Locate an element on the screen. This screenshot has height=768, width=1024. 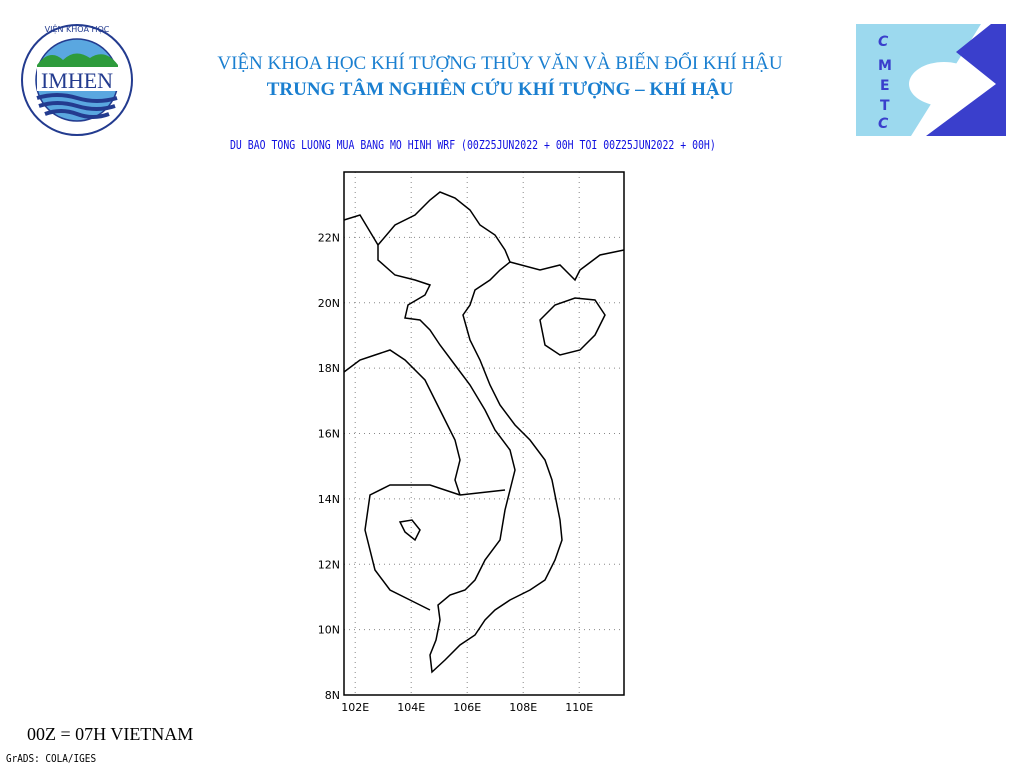
time-note: 00Z = 07H VIETNAM is located at coordinates (110, 734).